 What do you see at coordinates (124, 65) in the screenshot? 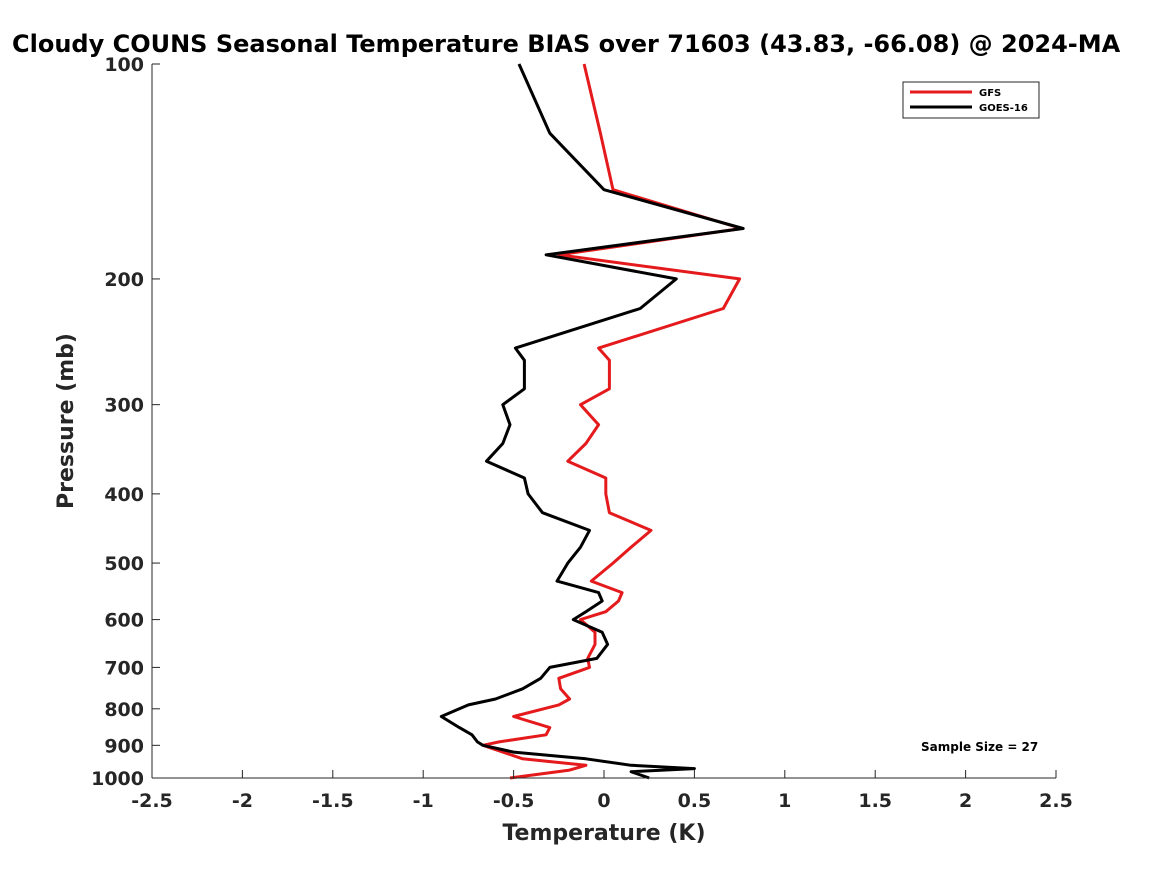
I see `y-tick-label: 100` at bounding box center [124, 65].